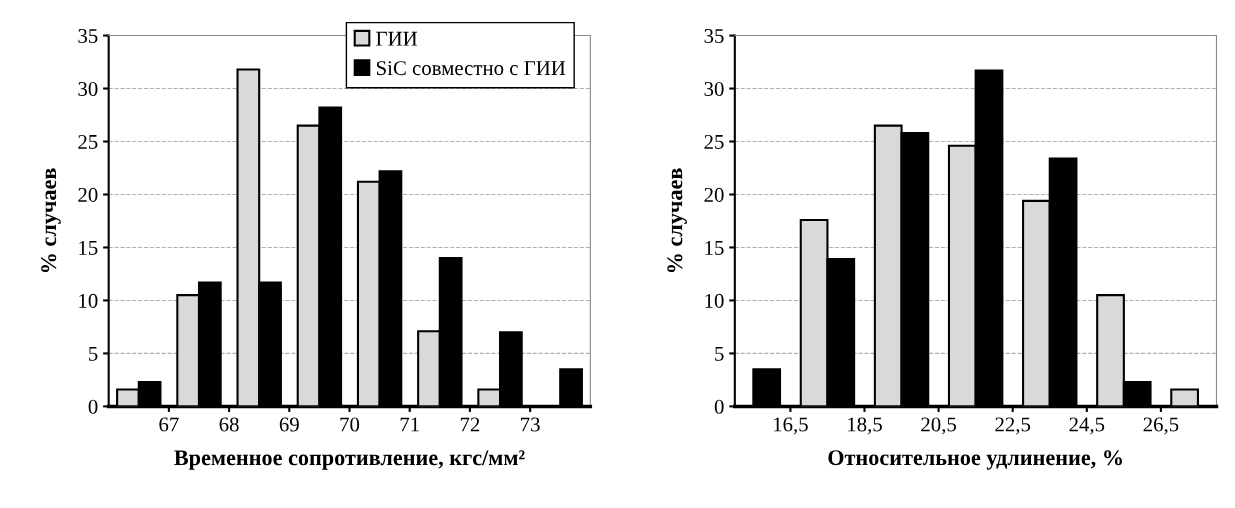  I want to click on x-tick-label: 20,5, so click(939, 426).